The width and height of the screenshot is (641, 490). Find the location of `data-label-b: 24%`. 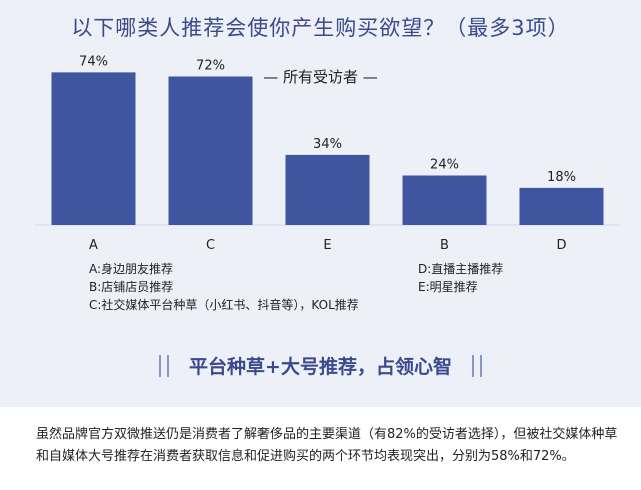

data-label-b: 24% is located at coordinates (444, 165).